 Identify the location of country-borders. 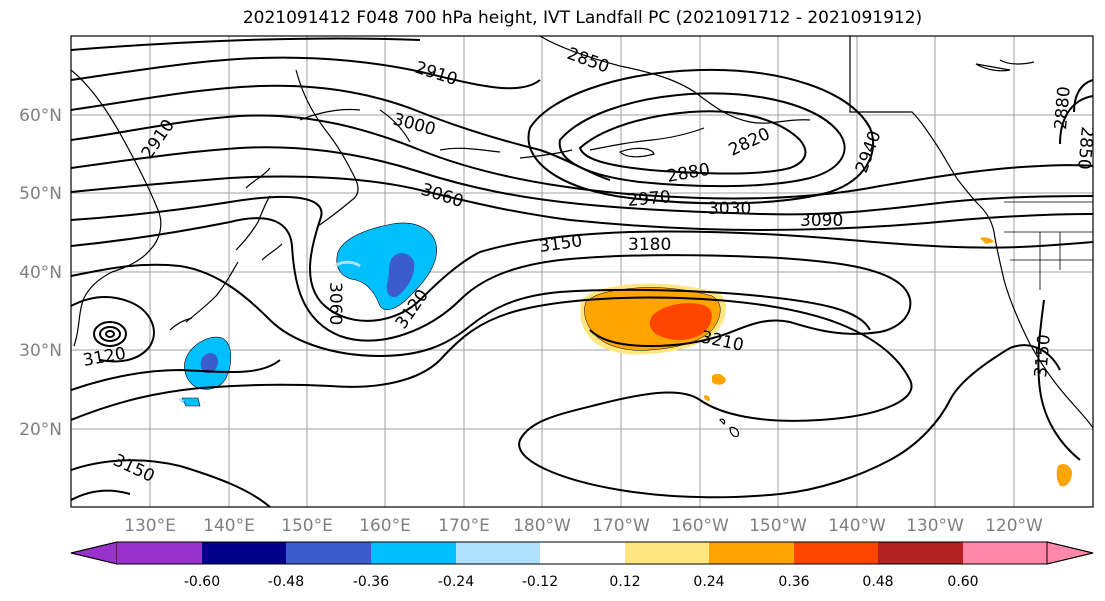
(971, 163).